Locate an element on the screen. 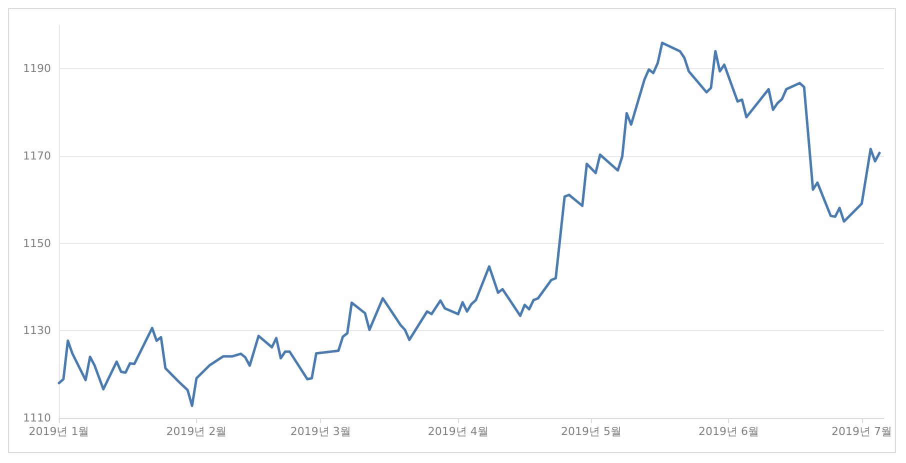 This screenshot has height=463, width=906. y-tick-label: 1190 is located at coordinates (37, 69).